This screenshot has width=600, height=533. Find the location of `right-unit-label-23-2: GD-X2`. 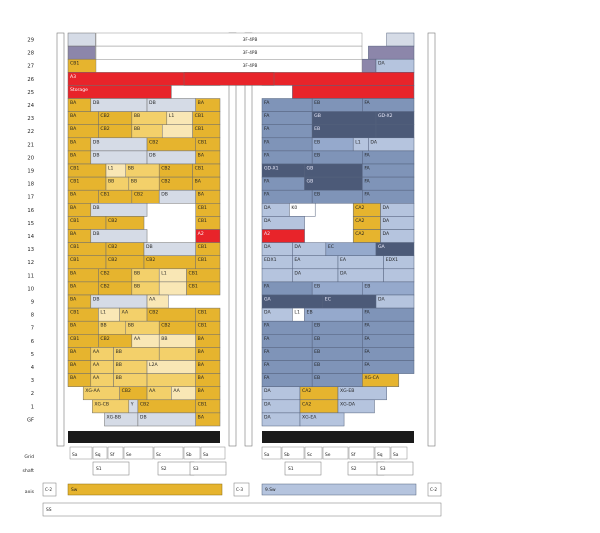

right-unit-label-23-2: GD-X2 is located at coordinates (385, 116).